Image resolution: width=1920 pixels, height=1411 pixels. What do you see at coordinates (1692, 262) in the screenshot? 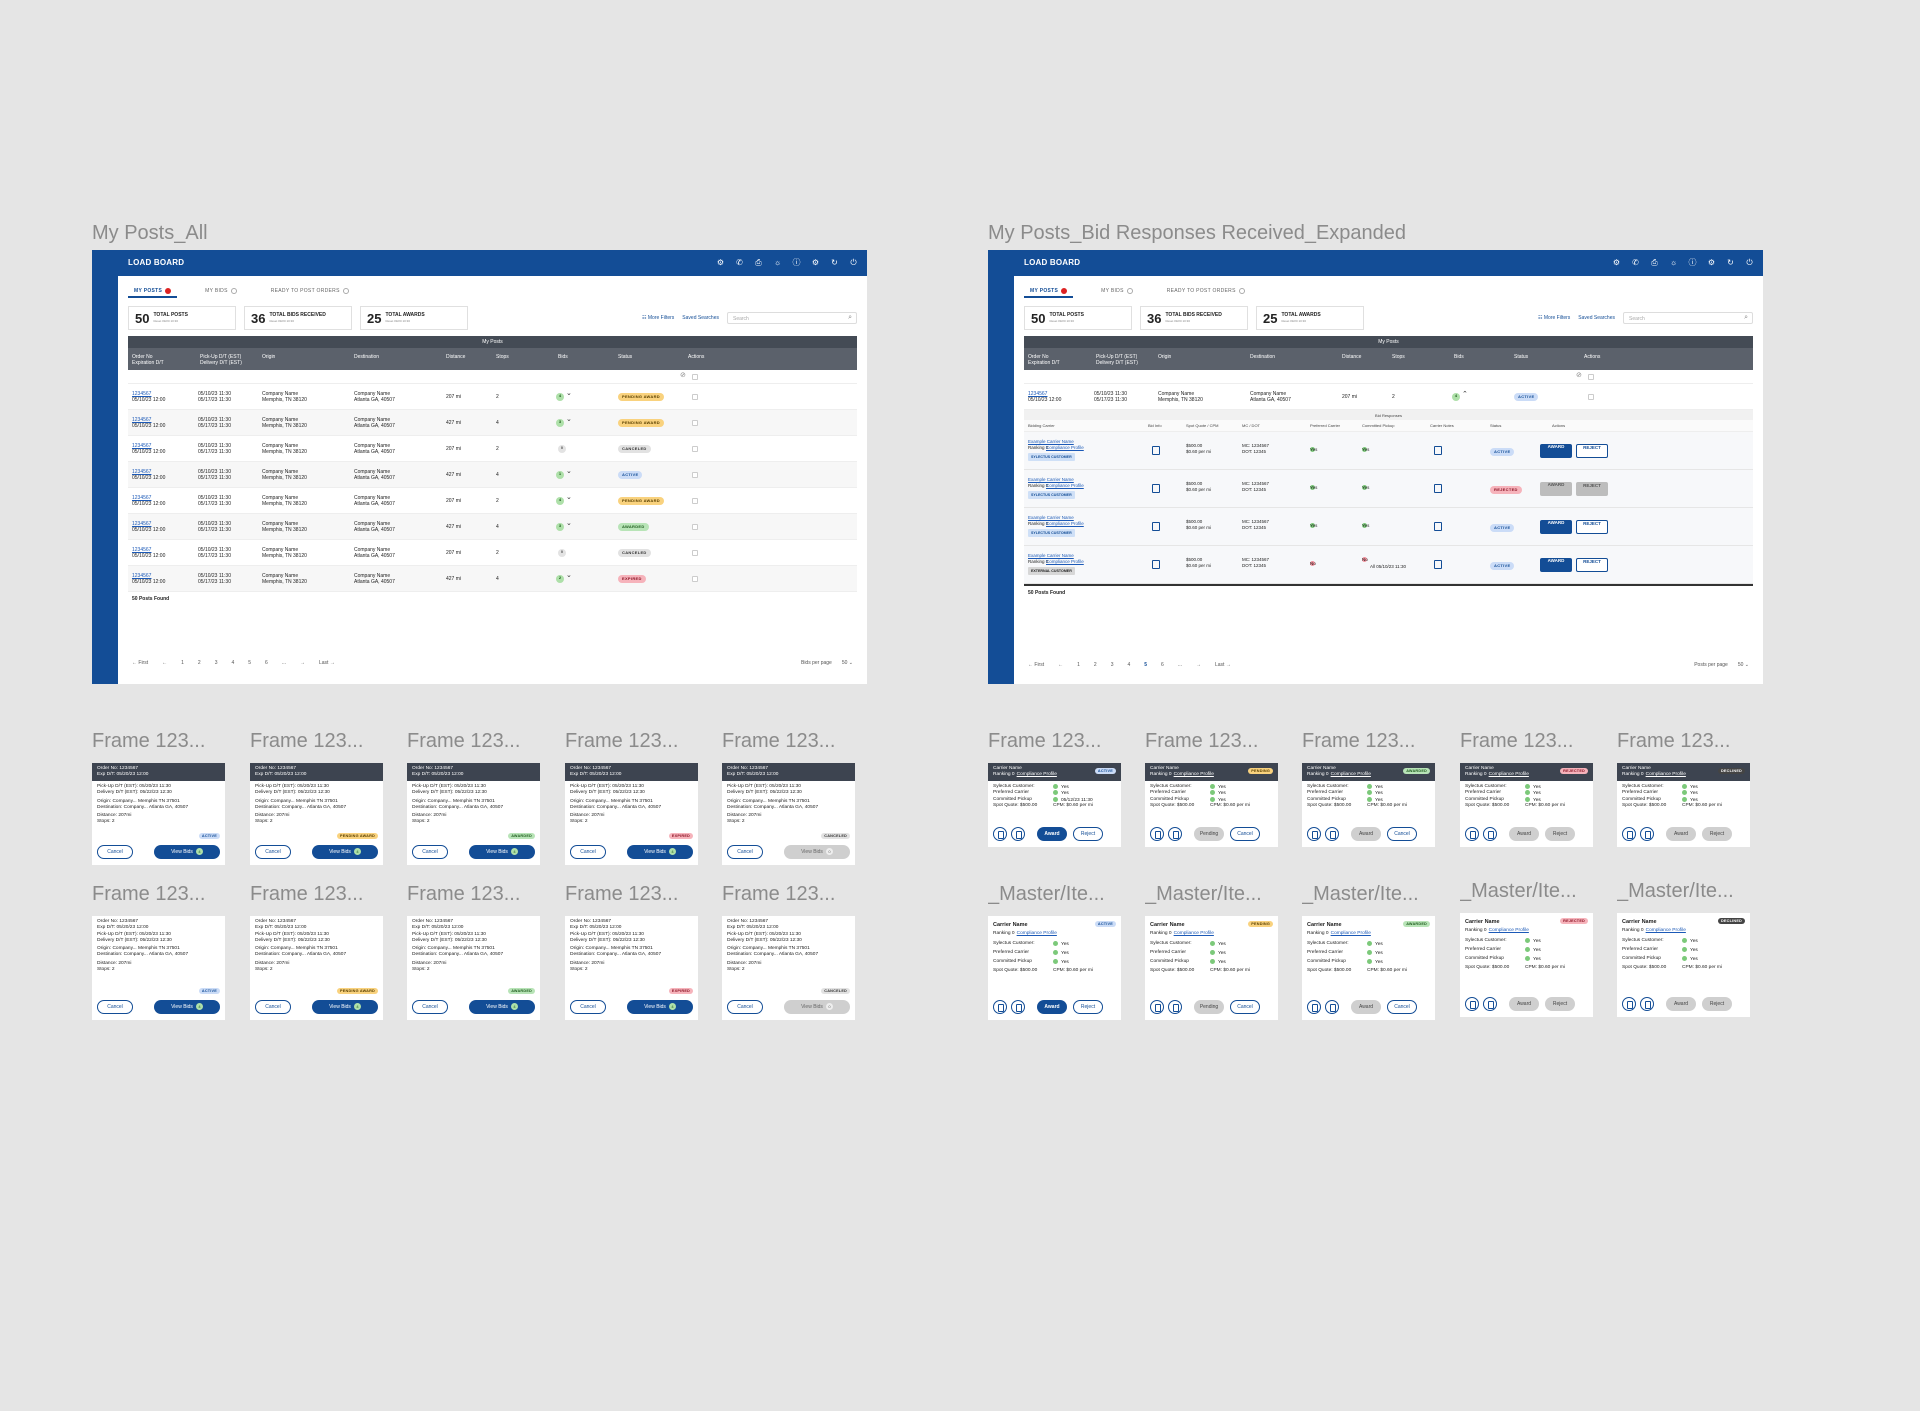
I see `info-icon: ⓘ` at bounding box center [1692, 262].